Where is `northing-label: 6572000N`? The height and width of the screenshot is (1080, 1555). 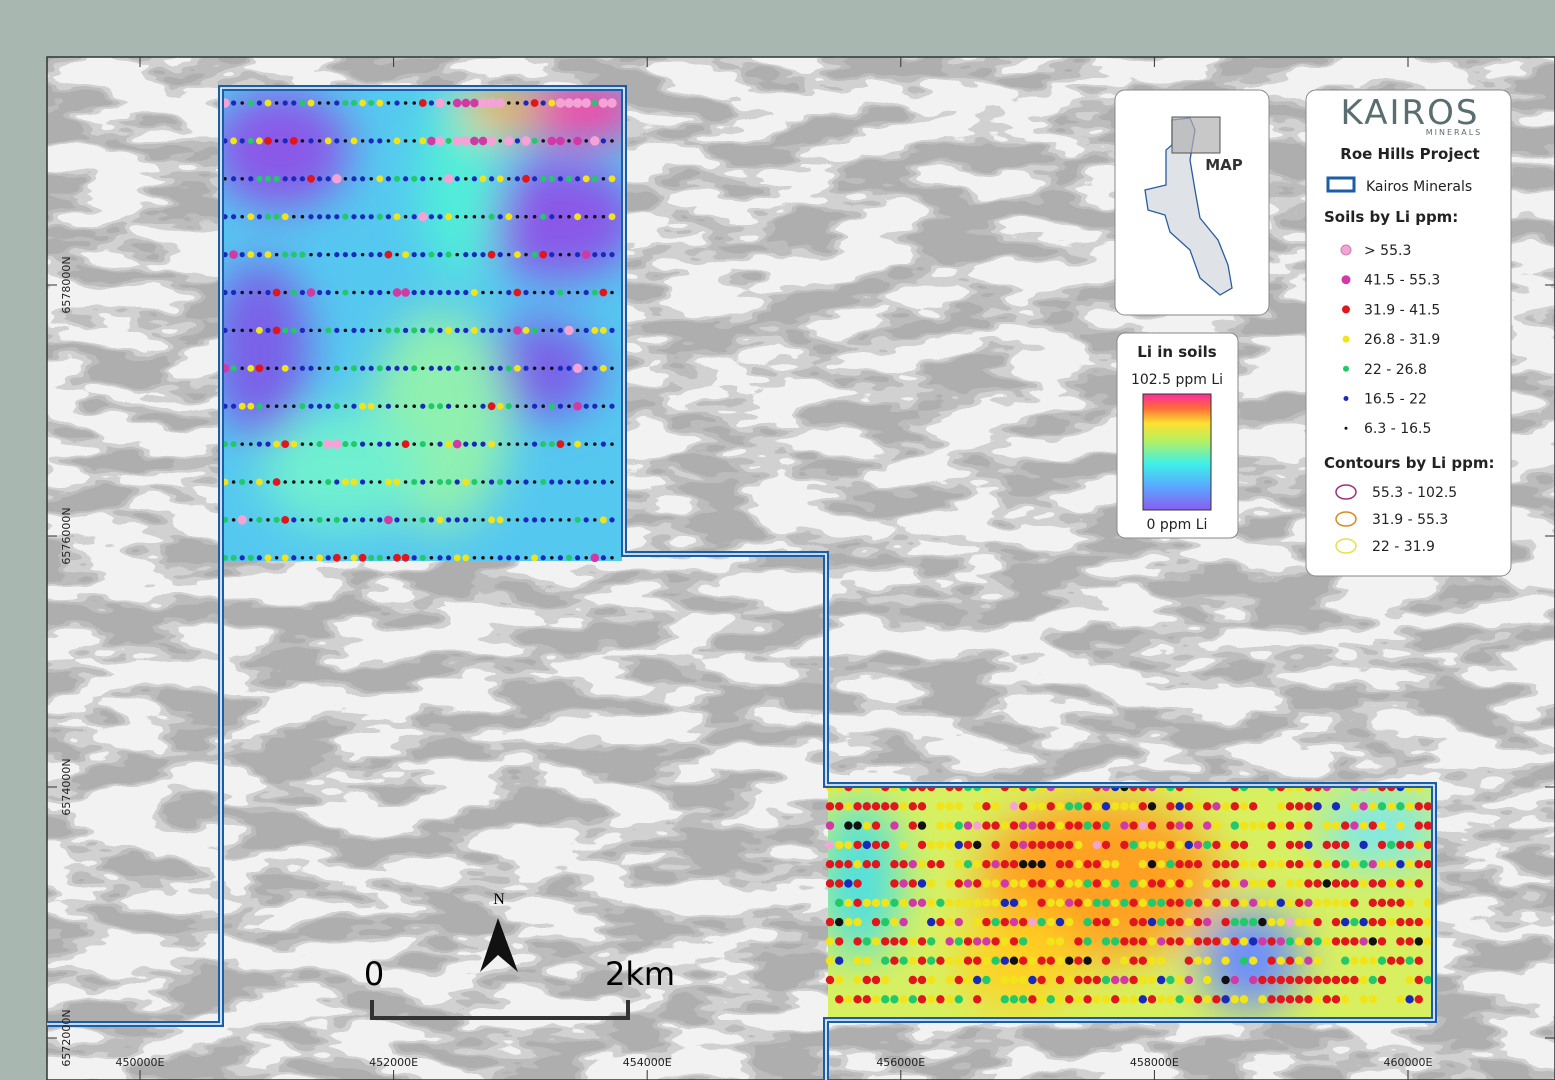 northing-label: 6572000N is located at coordinates (66, 1037).